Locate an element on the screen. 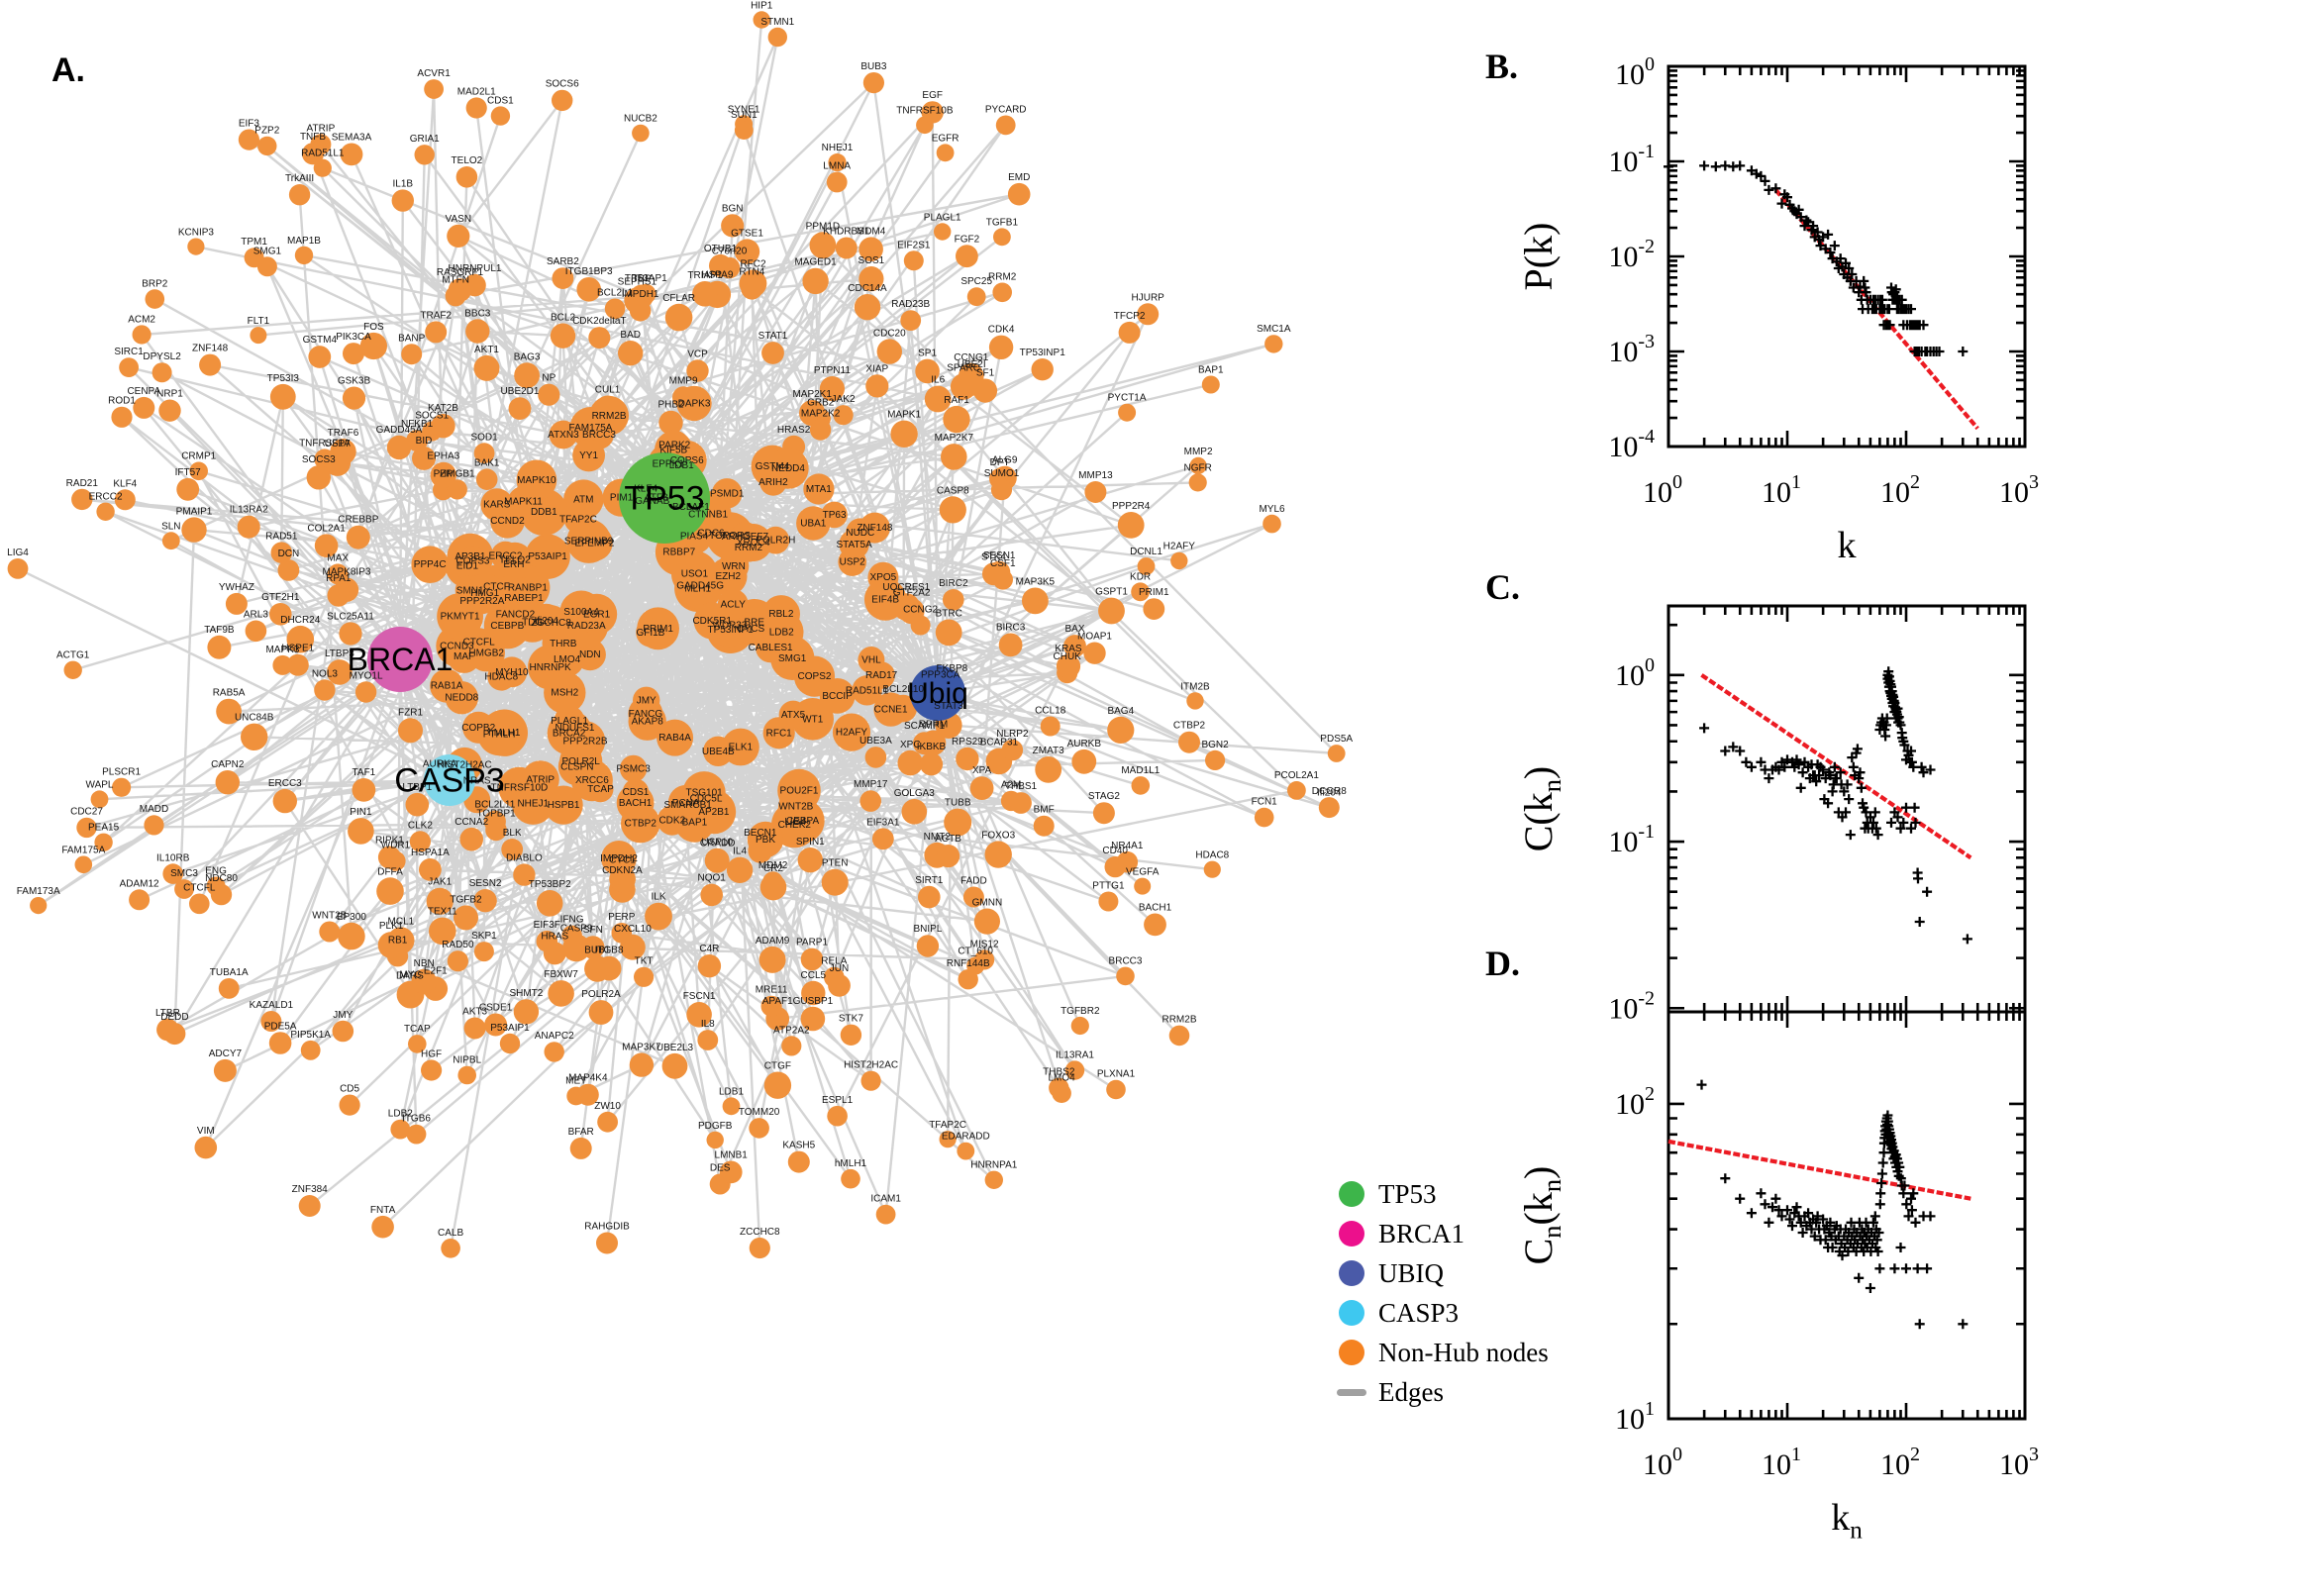 The width and height of the screenshot is (2323, 1596). network-node-label: UBE3A is located at coordinates (876, 741).